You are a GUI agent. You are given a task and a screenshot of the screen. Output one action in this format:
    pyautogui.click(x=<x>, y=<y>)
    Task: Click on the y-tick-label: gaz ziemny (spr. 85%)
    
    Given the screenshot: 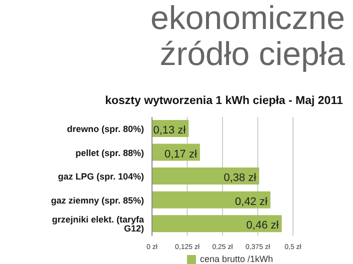 What is the action you would take?
    pyautogui.click(x=97, y=200)
    